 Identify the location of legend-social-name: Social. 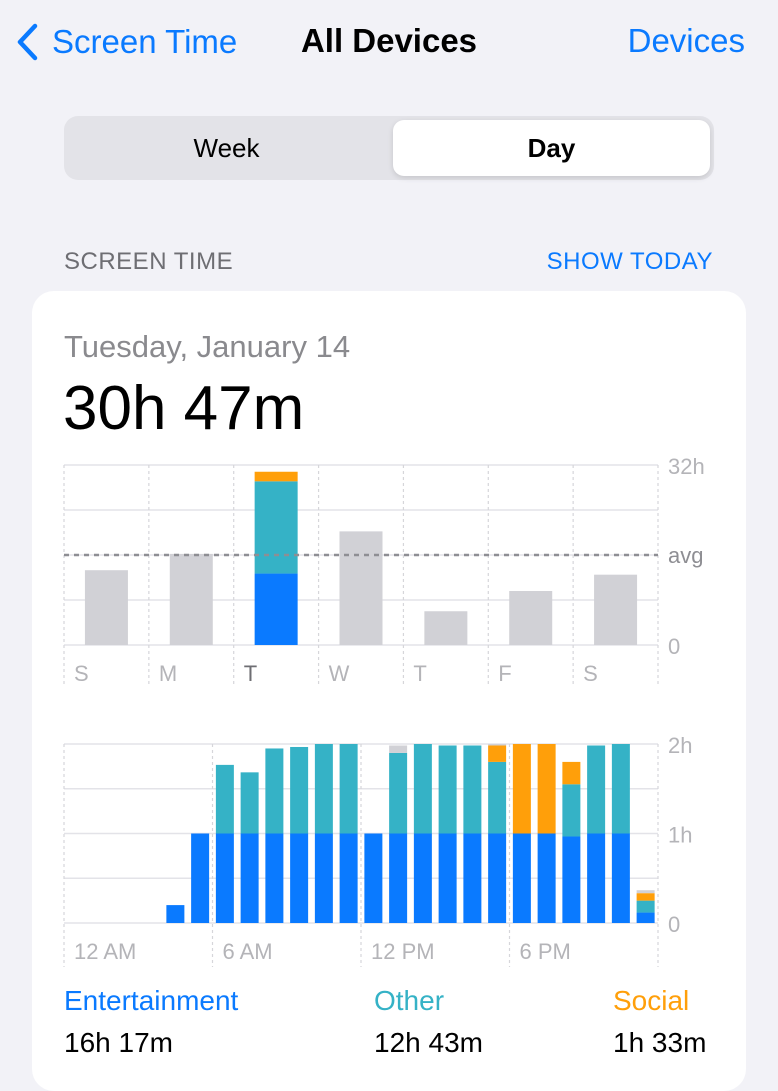
(651, 1000).